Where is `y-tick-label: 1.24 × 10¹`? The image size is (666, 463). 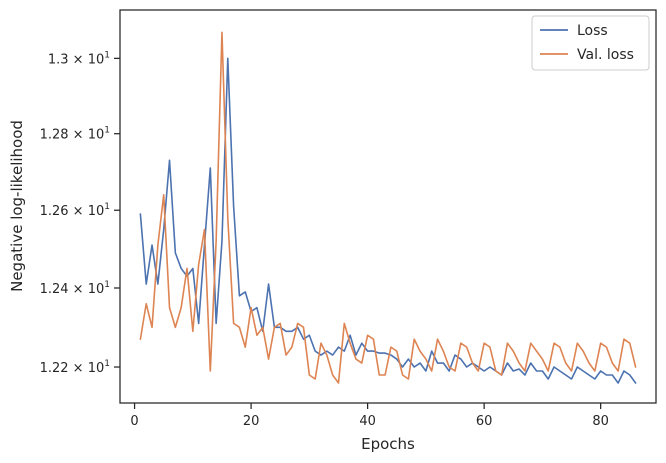
y-tick-label: 1.24 × 10¹ is located at coordinates (75, 288).